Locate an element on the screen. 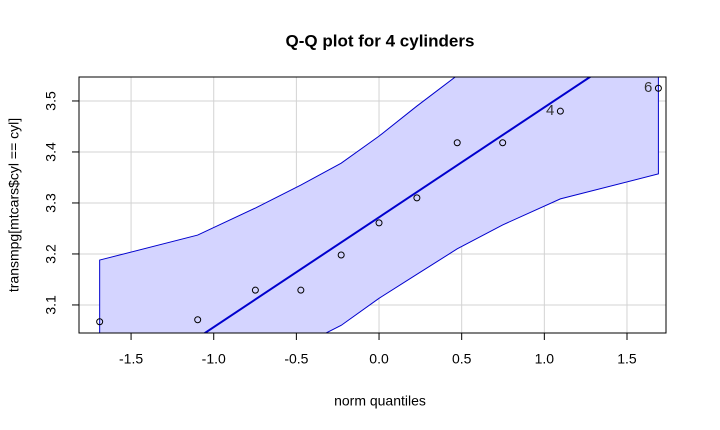 This screenshot has height=430, width=720. point-id-label: 6 is located at coordinates (648, 87).